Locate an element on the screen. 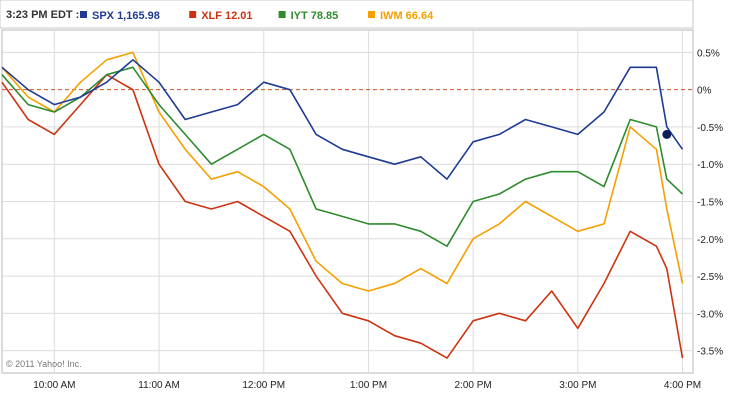 The image size is (731, 403). x-tick-label: 4:00 PM is located at coordinates (682, 385).